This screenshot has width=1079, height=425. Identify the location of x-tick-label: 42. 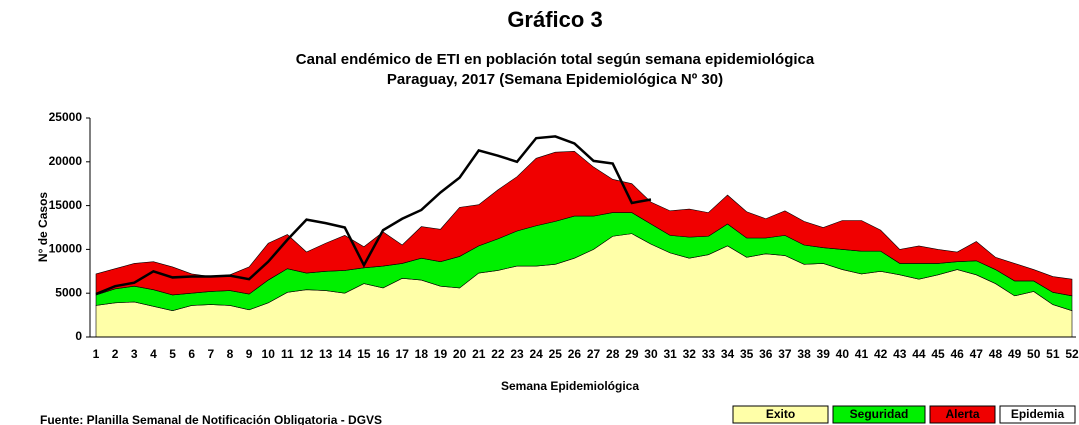
(881, 354).